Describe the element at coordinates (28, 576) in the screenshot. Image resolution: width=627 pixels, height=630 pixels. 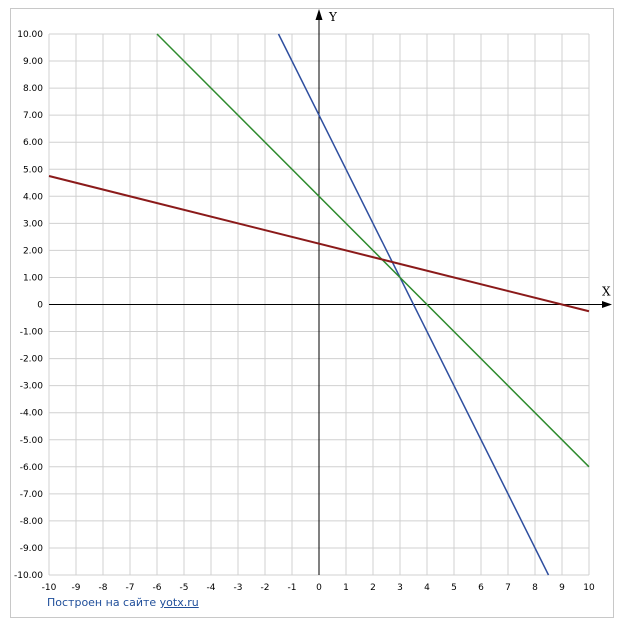
I see `y-tick-label: -10.00` at that location.